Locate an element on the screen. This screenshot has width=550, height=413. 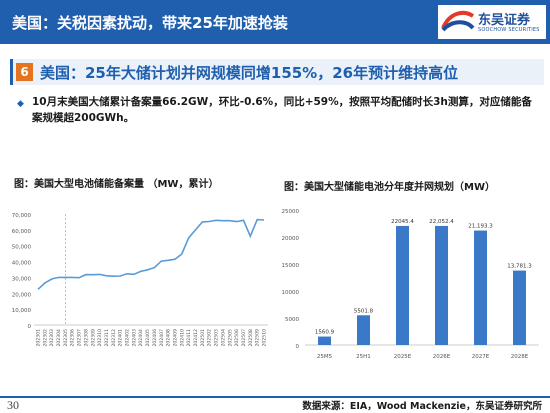
line-x-tick-17: 202406 is located at coordinates (155, 338).